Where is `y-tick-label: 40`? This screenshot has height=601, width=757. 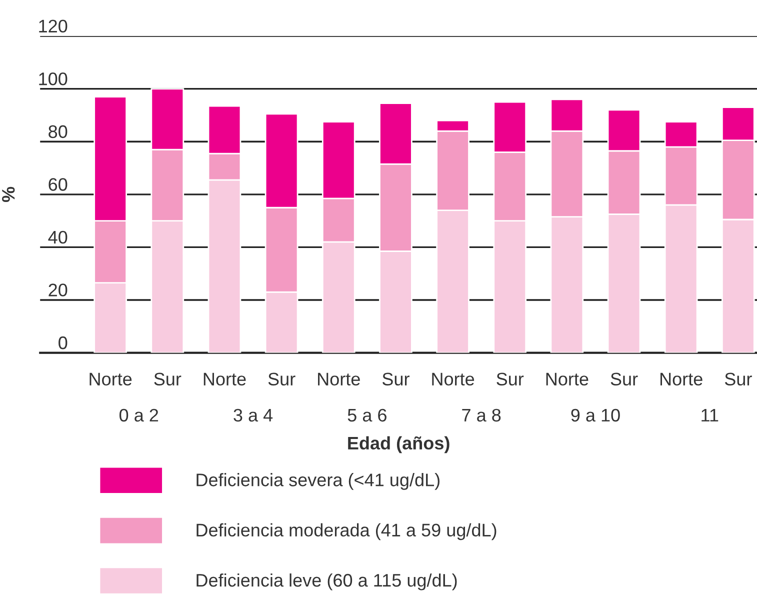
y-tick-label: 40 is located at coordinates (58, 237).